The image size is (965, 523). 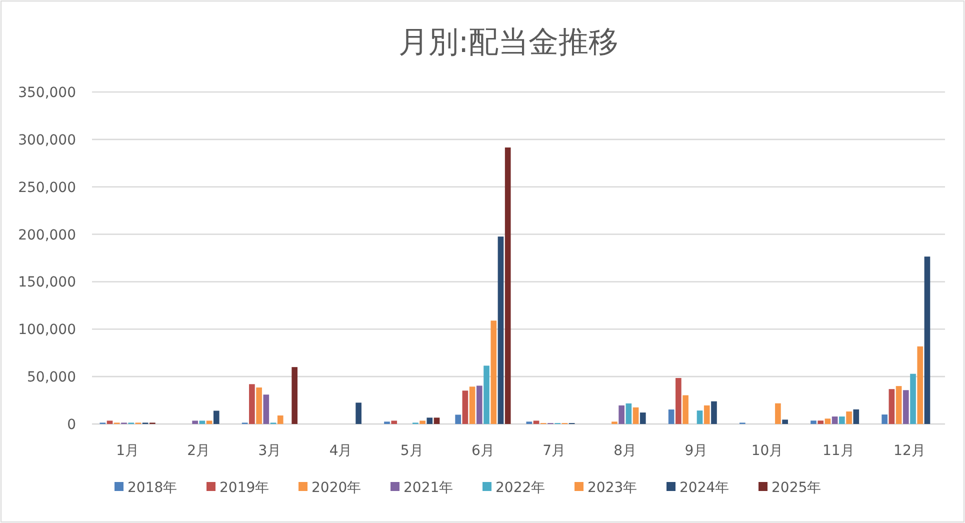 What do you see at coordinates (508, 42) in the screenshot?
I see `chart-title: 月別:配当金推移` at bounding box center [508, 42].